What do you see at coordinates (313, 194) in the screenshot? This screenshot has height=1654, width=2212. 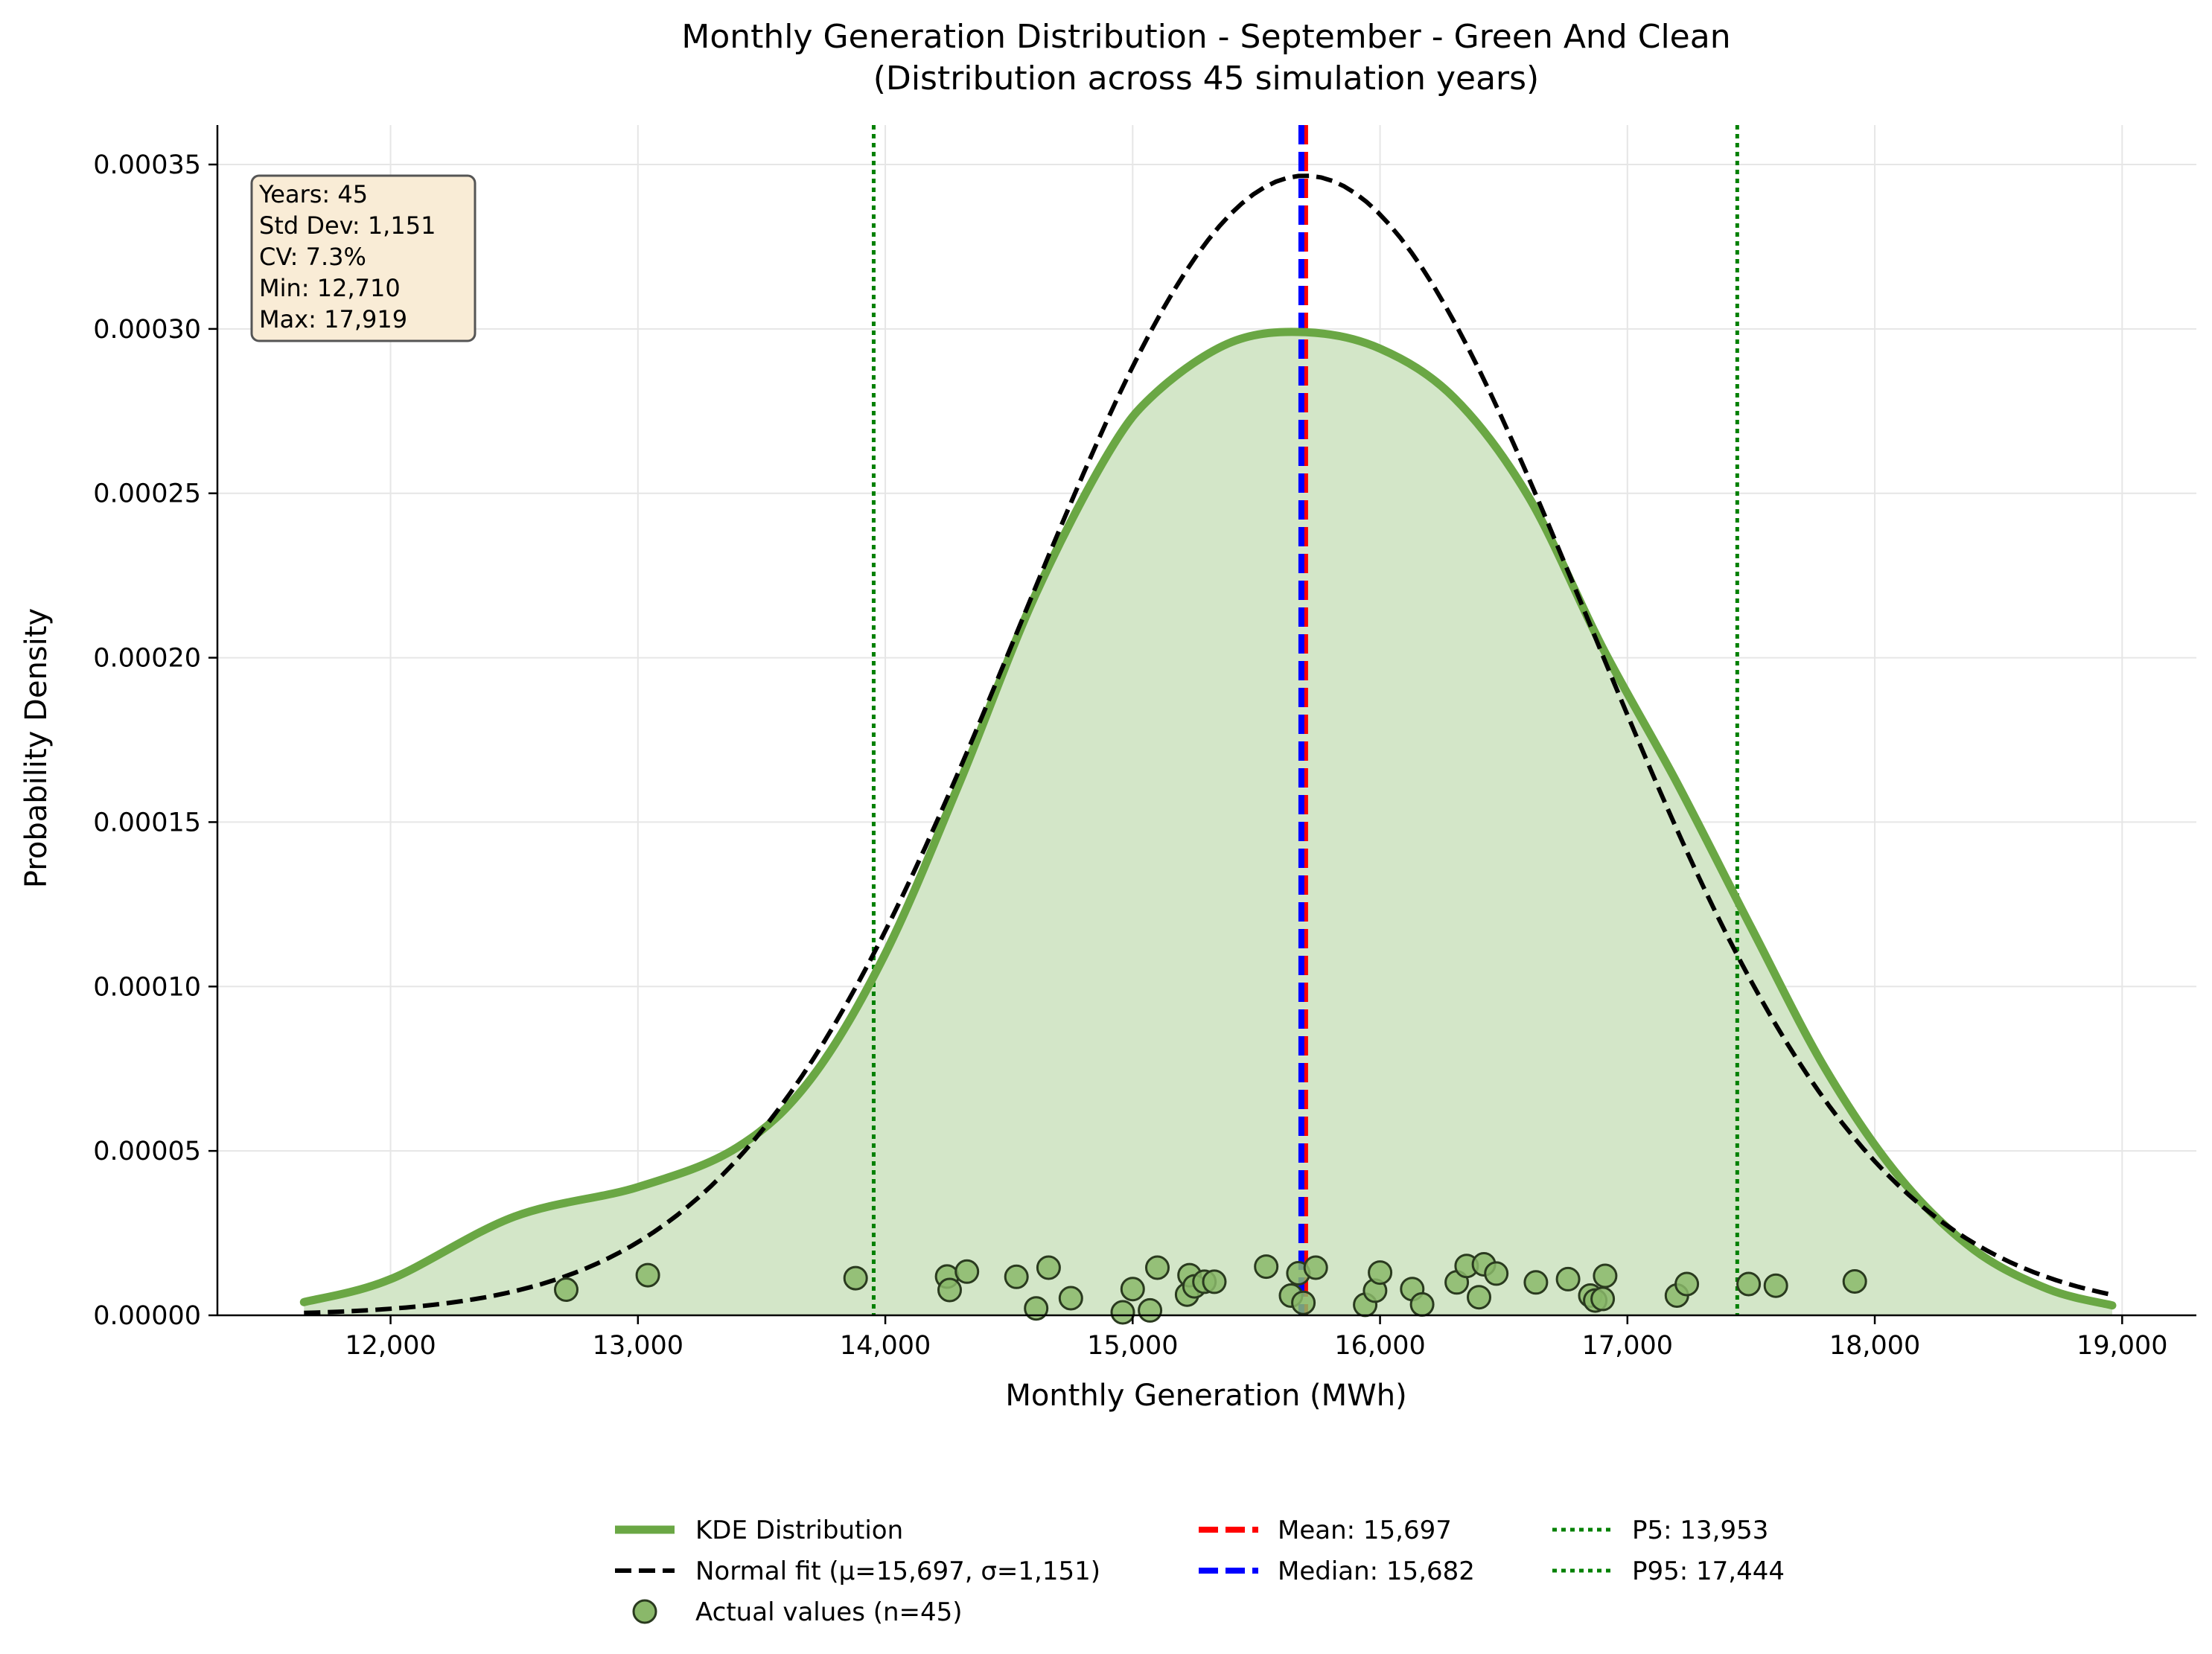 I see `stats-years: Years: 45` at bounding box center [313, 194].